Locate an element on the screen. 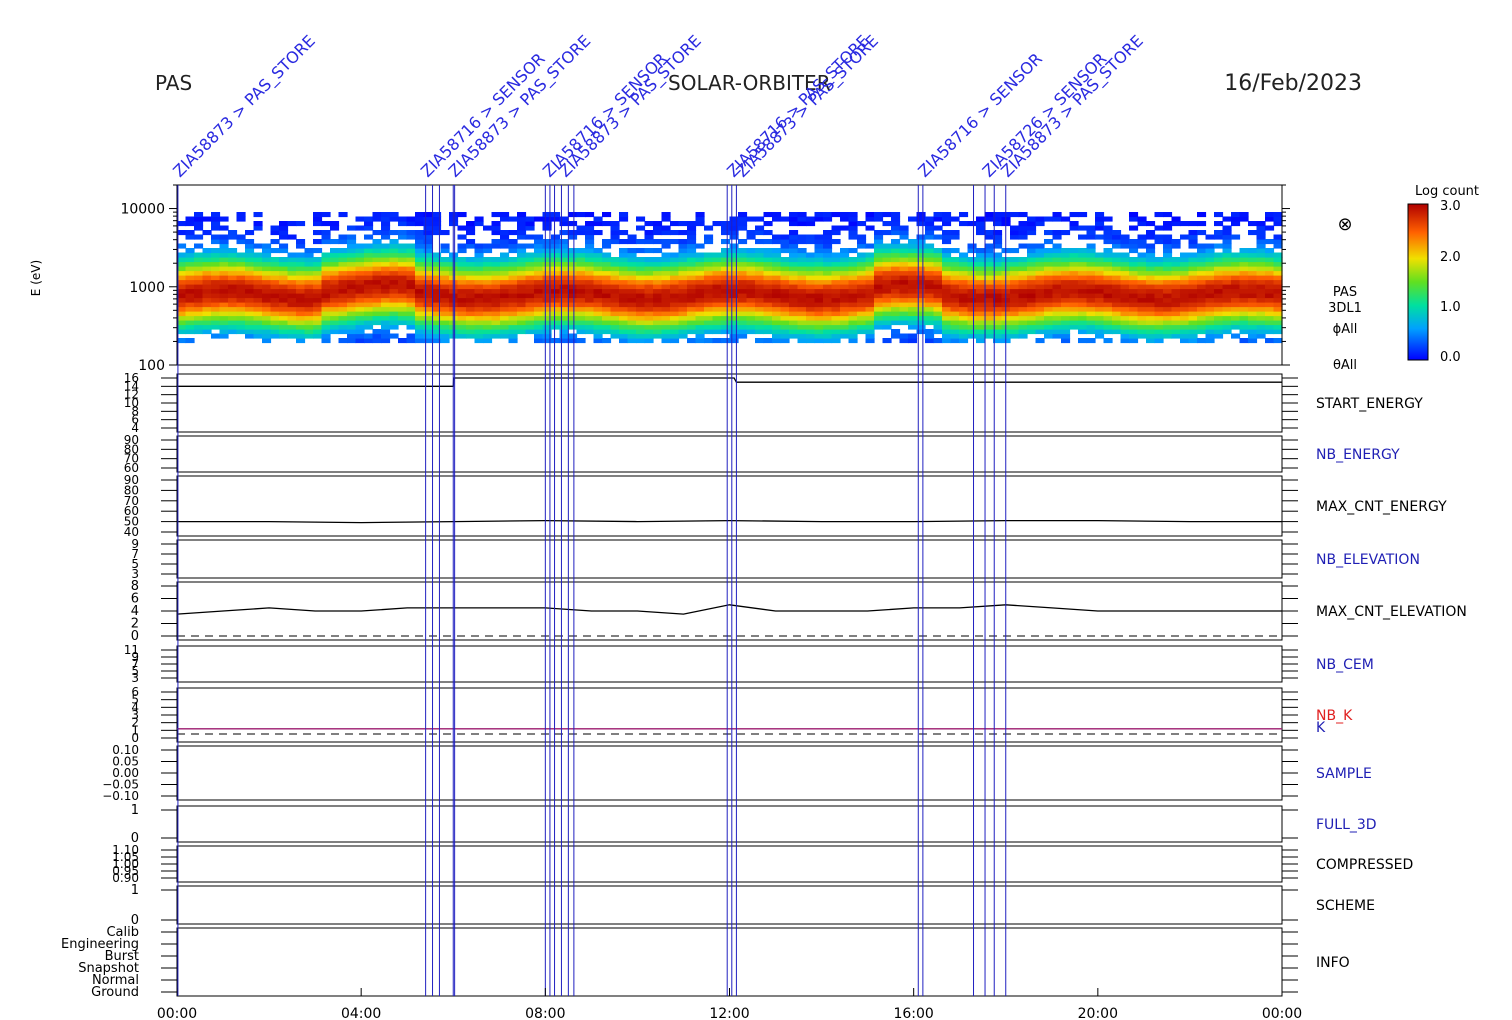 The image size is (1512, 1020). time-tick-label: 00:00 is located at coordinates (177, 1013).